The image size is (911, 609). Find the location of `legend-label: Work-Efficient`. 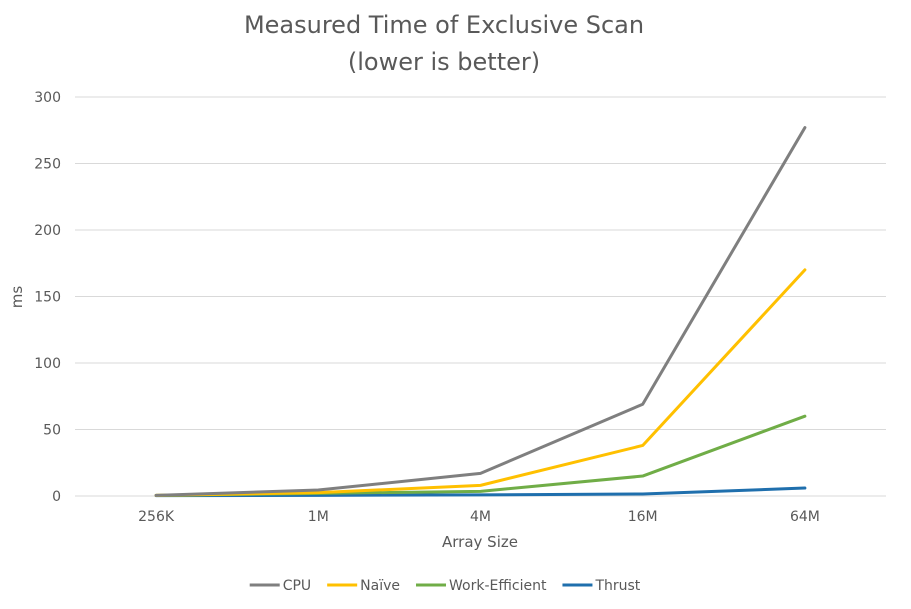

legend-label: Work-Efficient is located at coordinates (498, 586).